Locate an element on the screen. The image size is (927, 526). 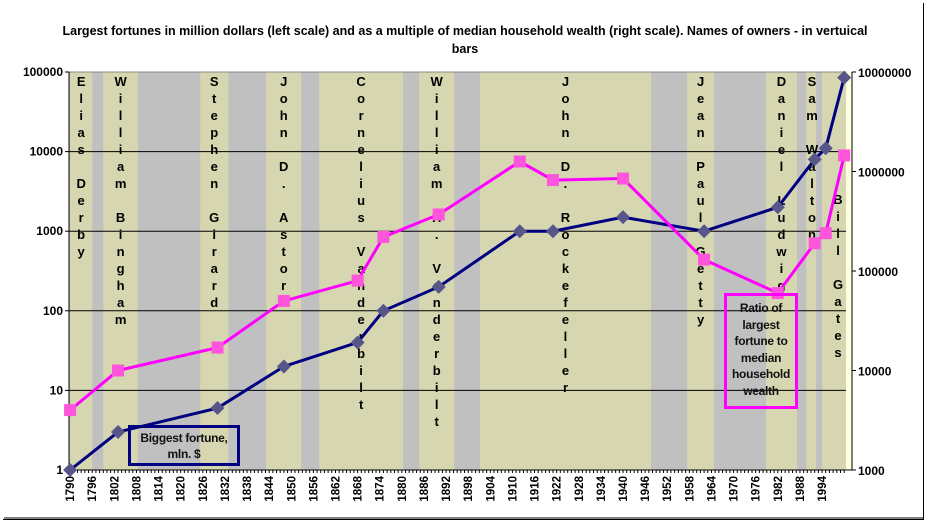
x-tick-label: 1922 is located at coordinates (558, 489).